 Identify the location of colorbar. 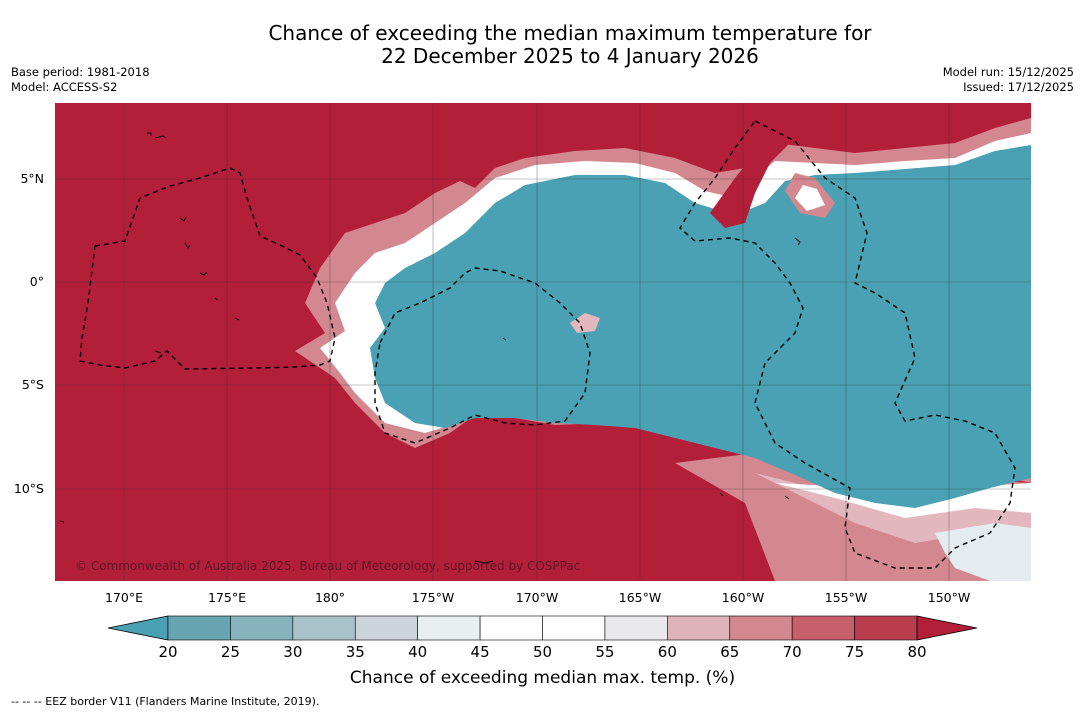
(542, 628).